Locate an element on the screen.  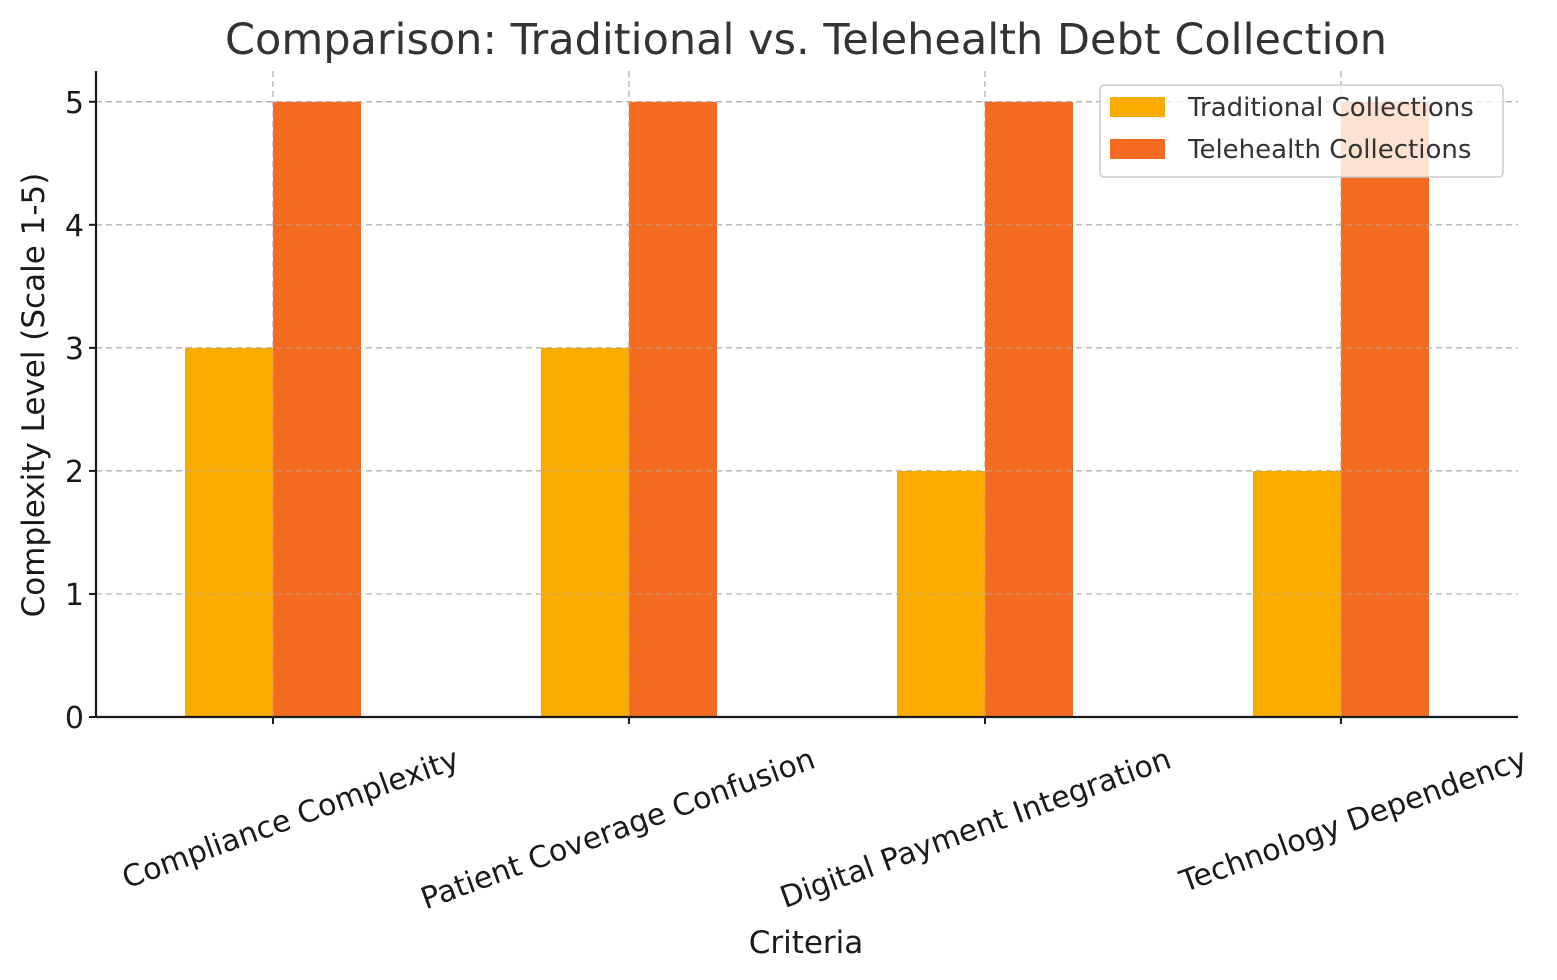
y-tick-label: 3 is located at coordinates (74, 349).